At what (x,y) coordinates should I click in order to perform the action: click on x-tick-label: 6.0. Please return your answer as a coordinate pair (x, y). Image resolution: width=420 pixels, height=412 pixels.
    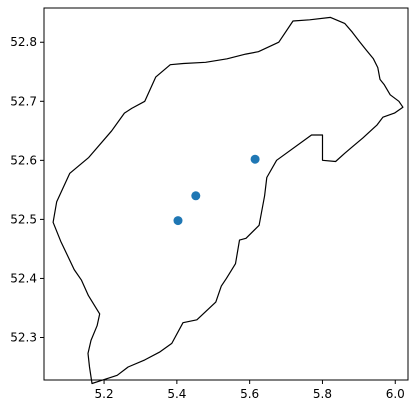
    Looking at the image, I should click on (395, 394).